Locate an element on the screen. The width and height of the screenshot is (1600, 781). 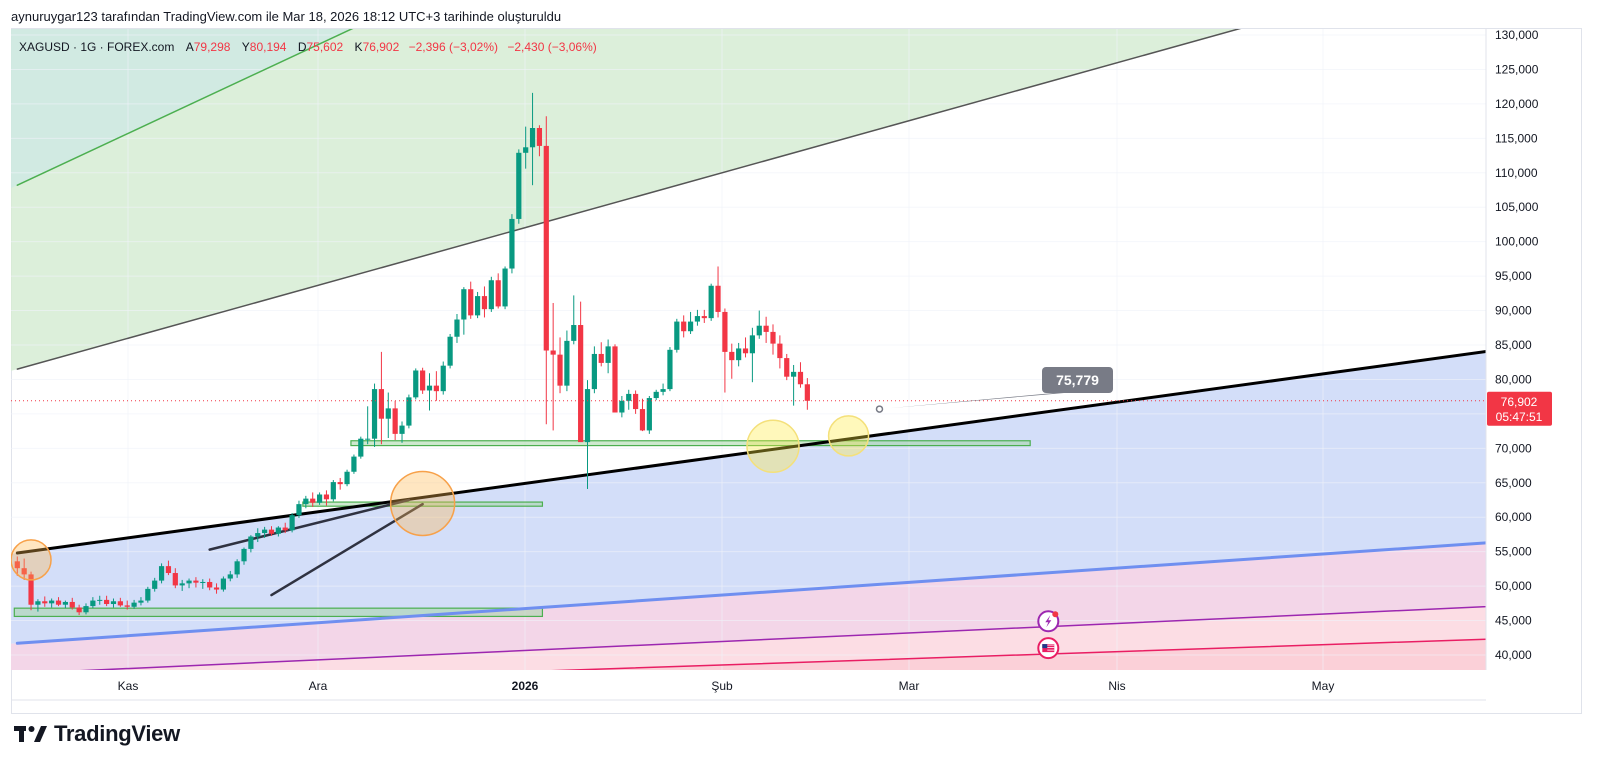
legend-open-label: A is located at coordinates (189, 47).